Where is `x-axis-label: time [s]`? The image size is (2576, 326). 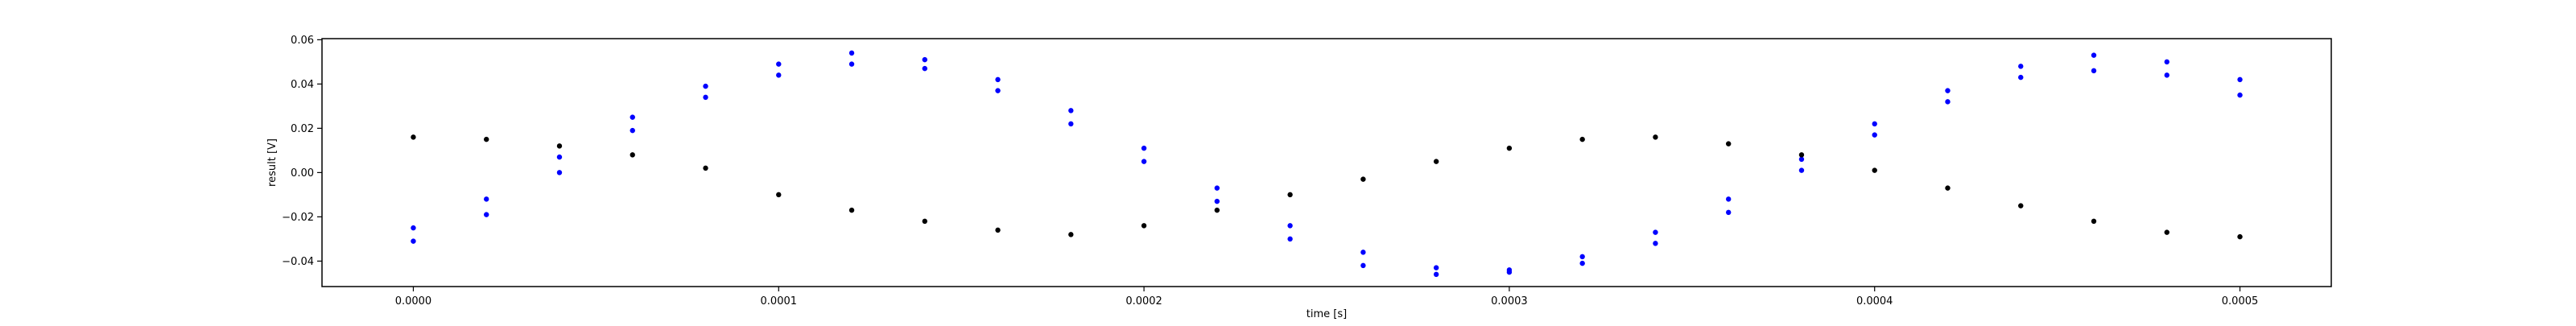
x-axis-label: time [s] is located at coordinates (1327, 314).